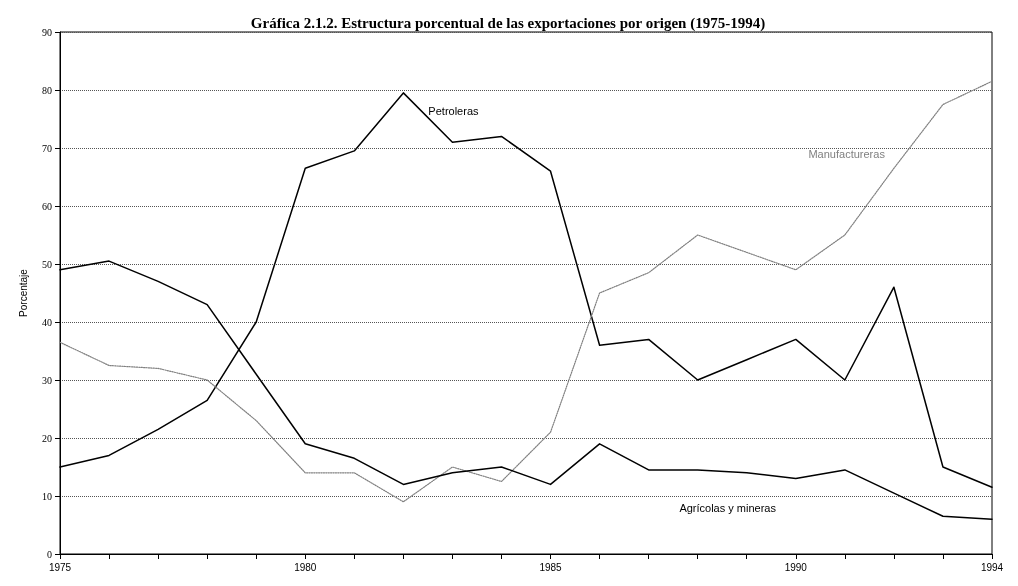 The height and width of the screenshot is (586, 1018). Describe the element at coordinates (47, 32) in the screenshot. I see `y-tick-label: 90` at that location.